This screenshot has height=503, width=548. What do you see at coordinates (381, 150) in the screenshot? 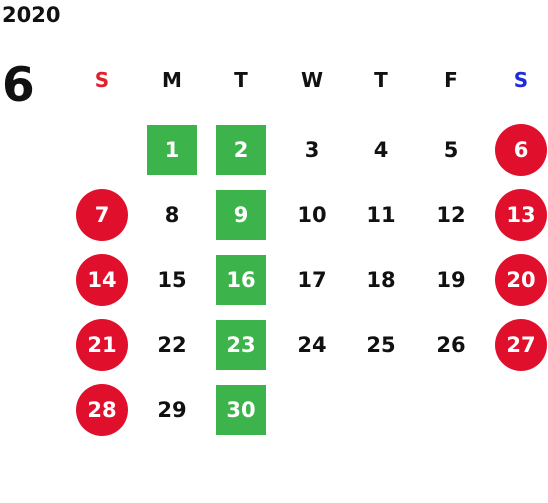
I see `day-cell-4: 4` at bounding box center [381, 150].